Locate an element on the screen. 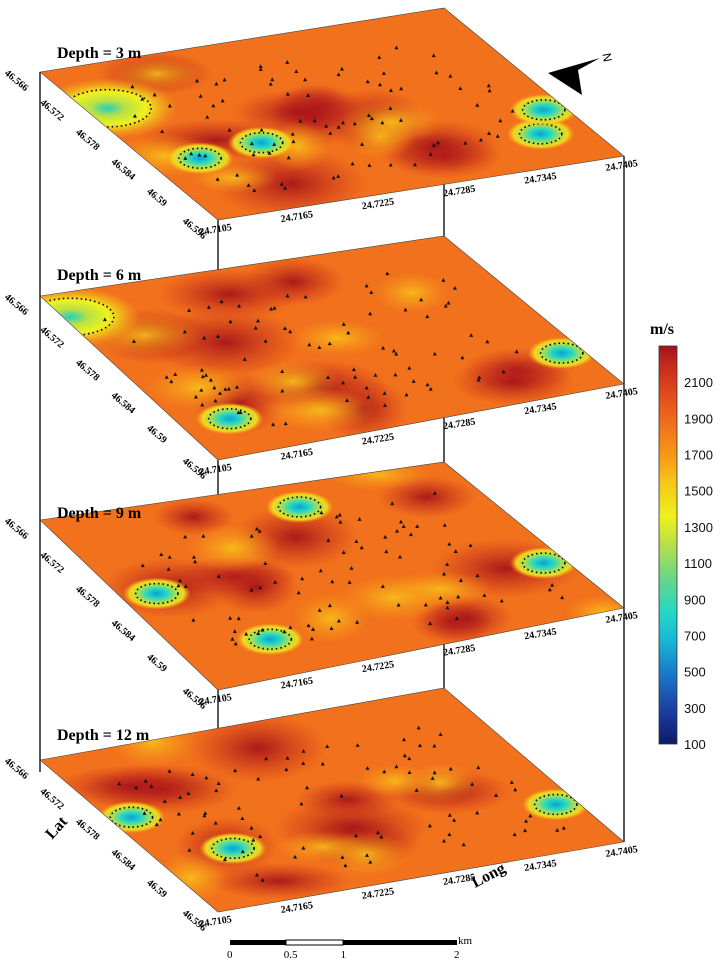 This screenshot has height=962, width=720. x-tick-label: 24.7285 is located at coordinates (459, 651).